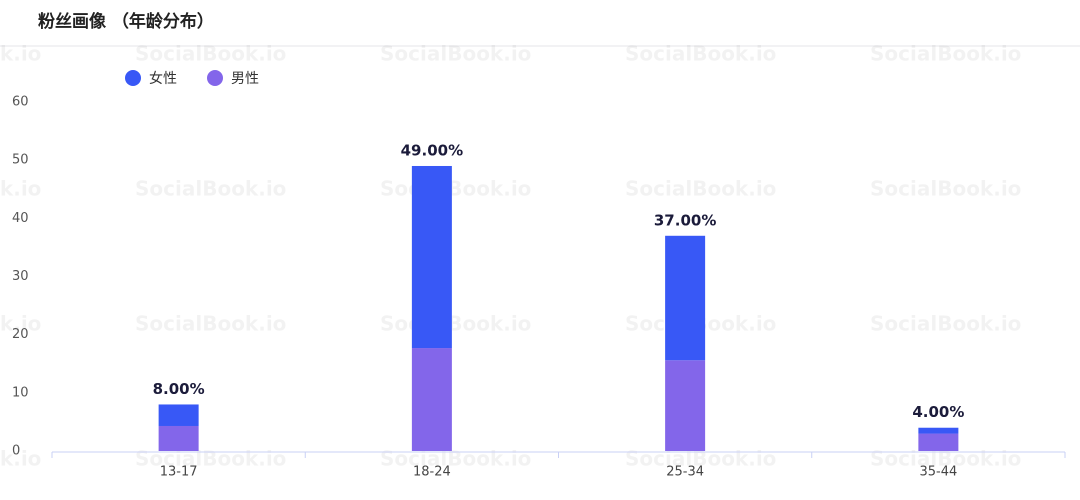  Describe the element at coordinates (20, 334) in the screenshot. I see `y-tick-label: 20` at that location.